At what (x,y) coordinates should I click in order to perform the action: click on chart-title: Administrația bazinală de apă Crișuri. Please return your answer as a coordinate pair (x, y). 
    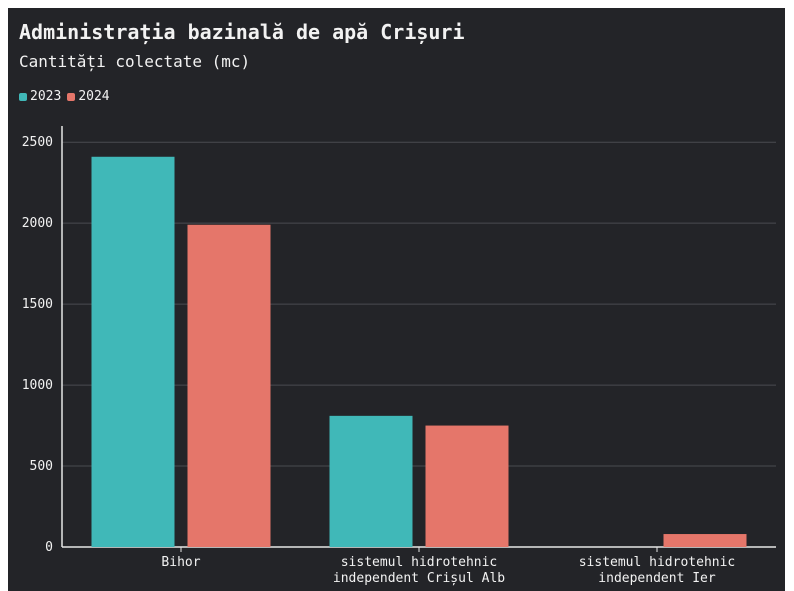
    Looking at the image, I should click on (242, 32).